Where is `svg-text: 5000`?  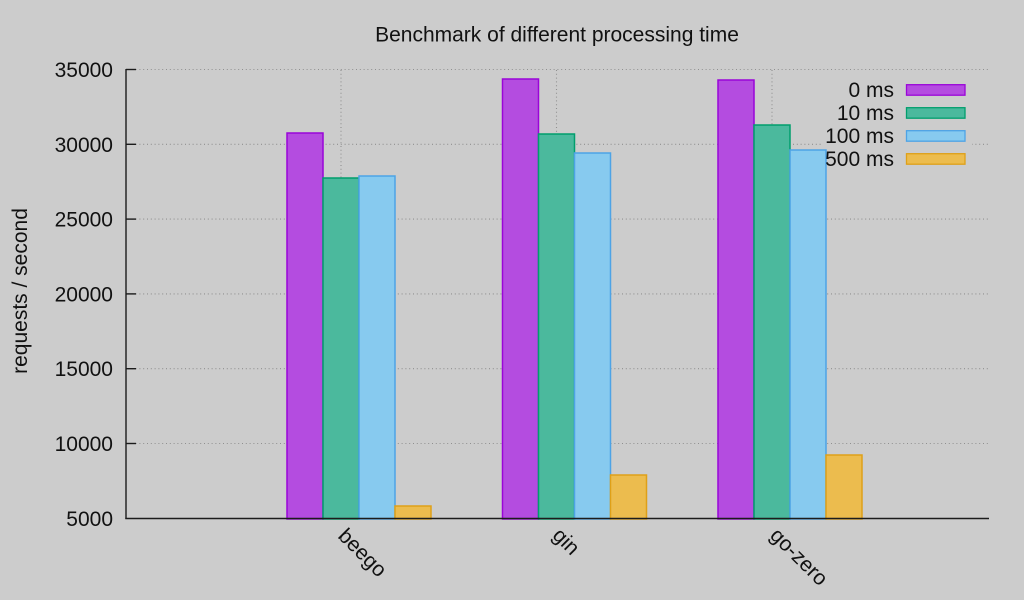 svg-text: 5000 is located at coordinates (89, 519).